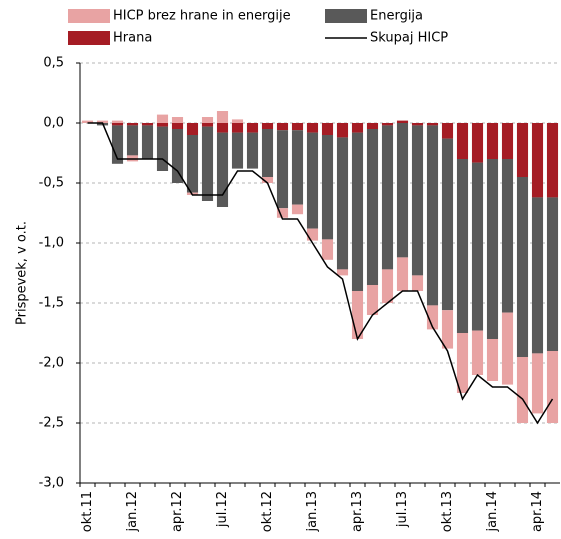 This screenshot has height=539, width=561. Describe the element at coordinates (222, 509) in the screenshot. I see `x-tick-label: jul.12` at that location.